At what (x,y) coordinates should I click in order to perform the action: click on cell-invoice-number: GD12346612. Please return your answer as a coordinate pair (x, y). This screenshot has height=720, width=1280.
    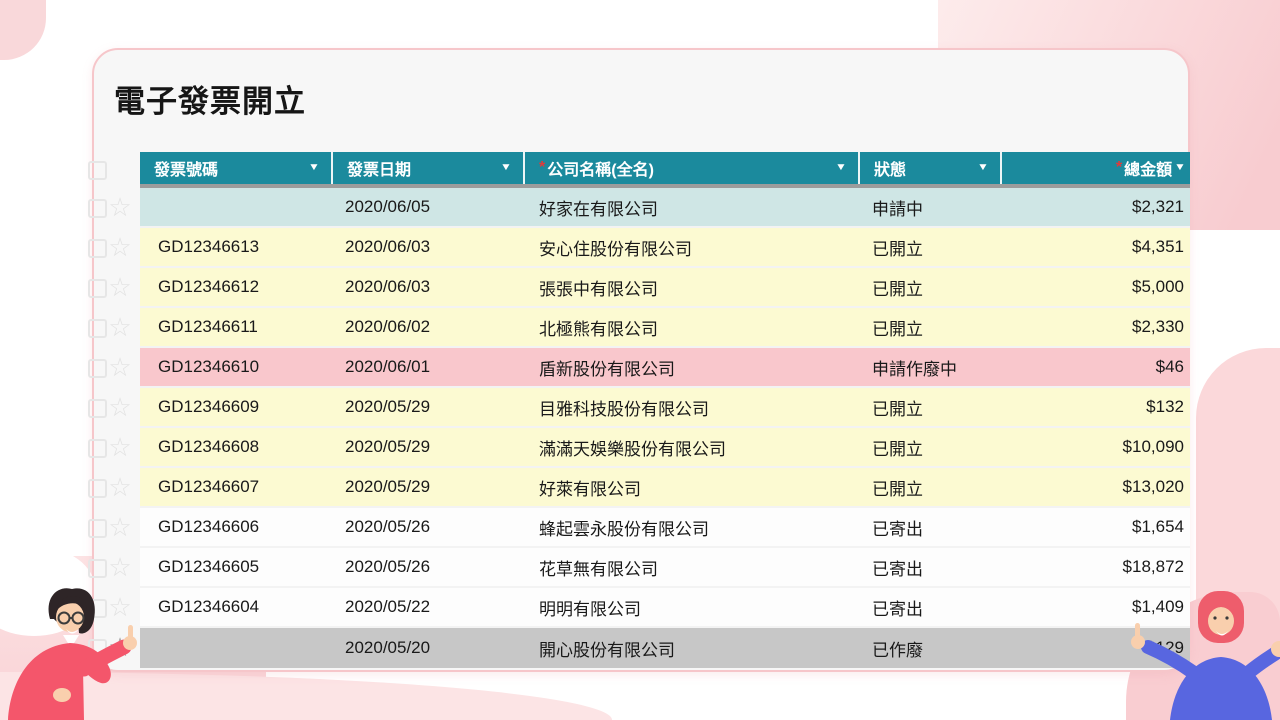
    Looking at the image, I should click on (209, 286).